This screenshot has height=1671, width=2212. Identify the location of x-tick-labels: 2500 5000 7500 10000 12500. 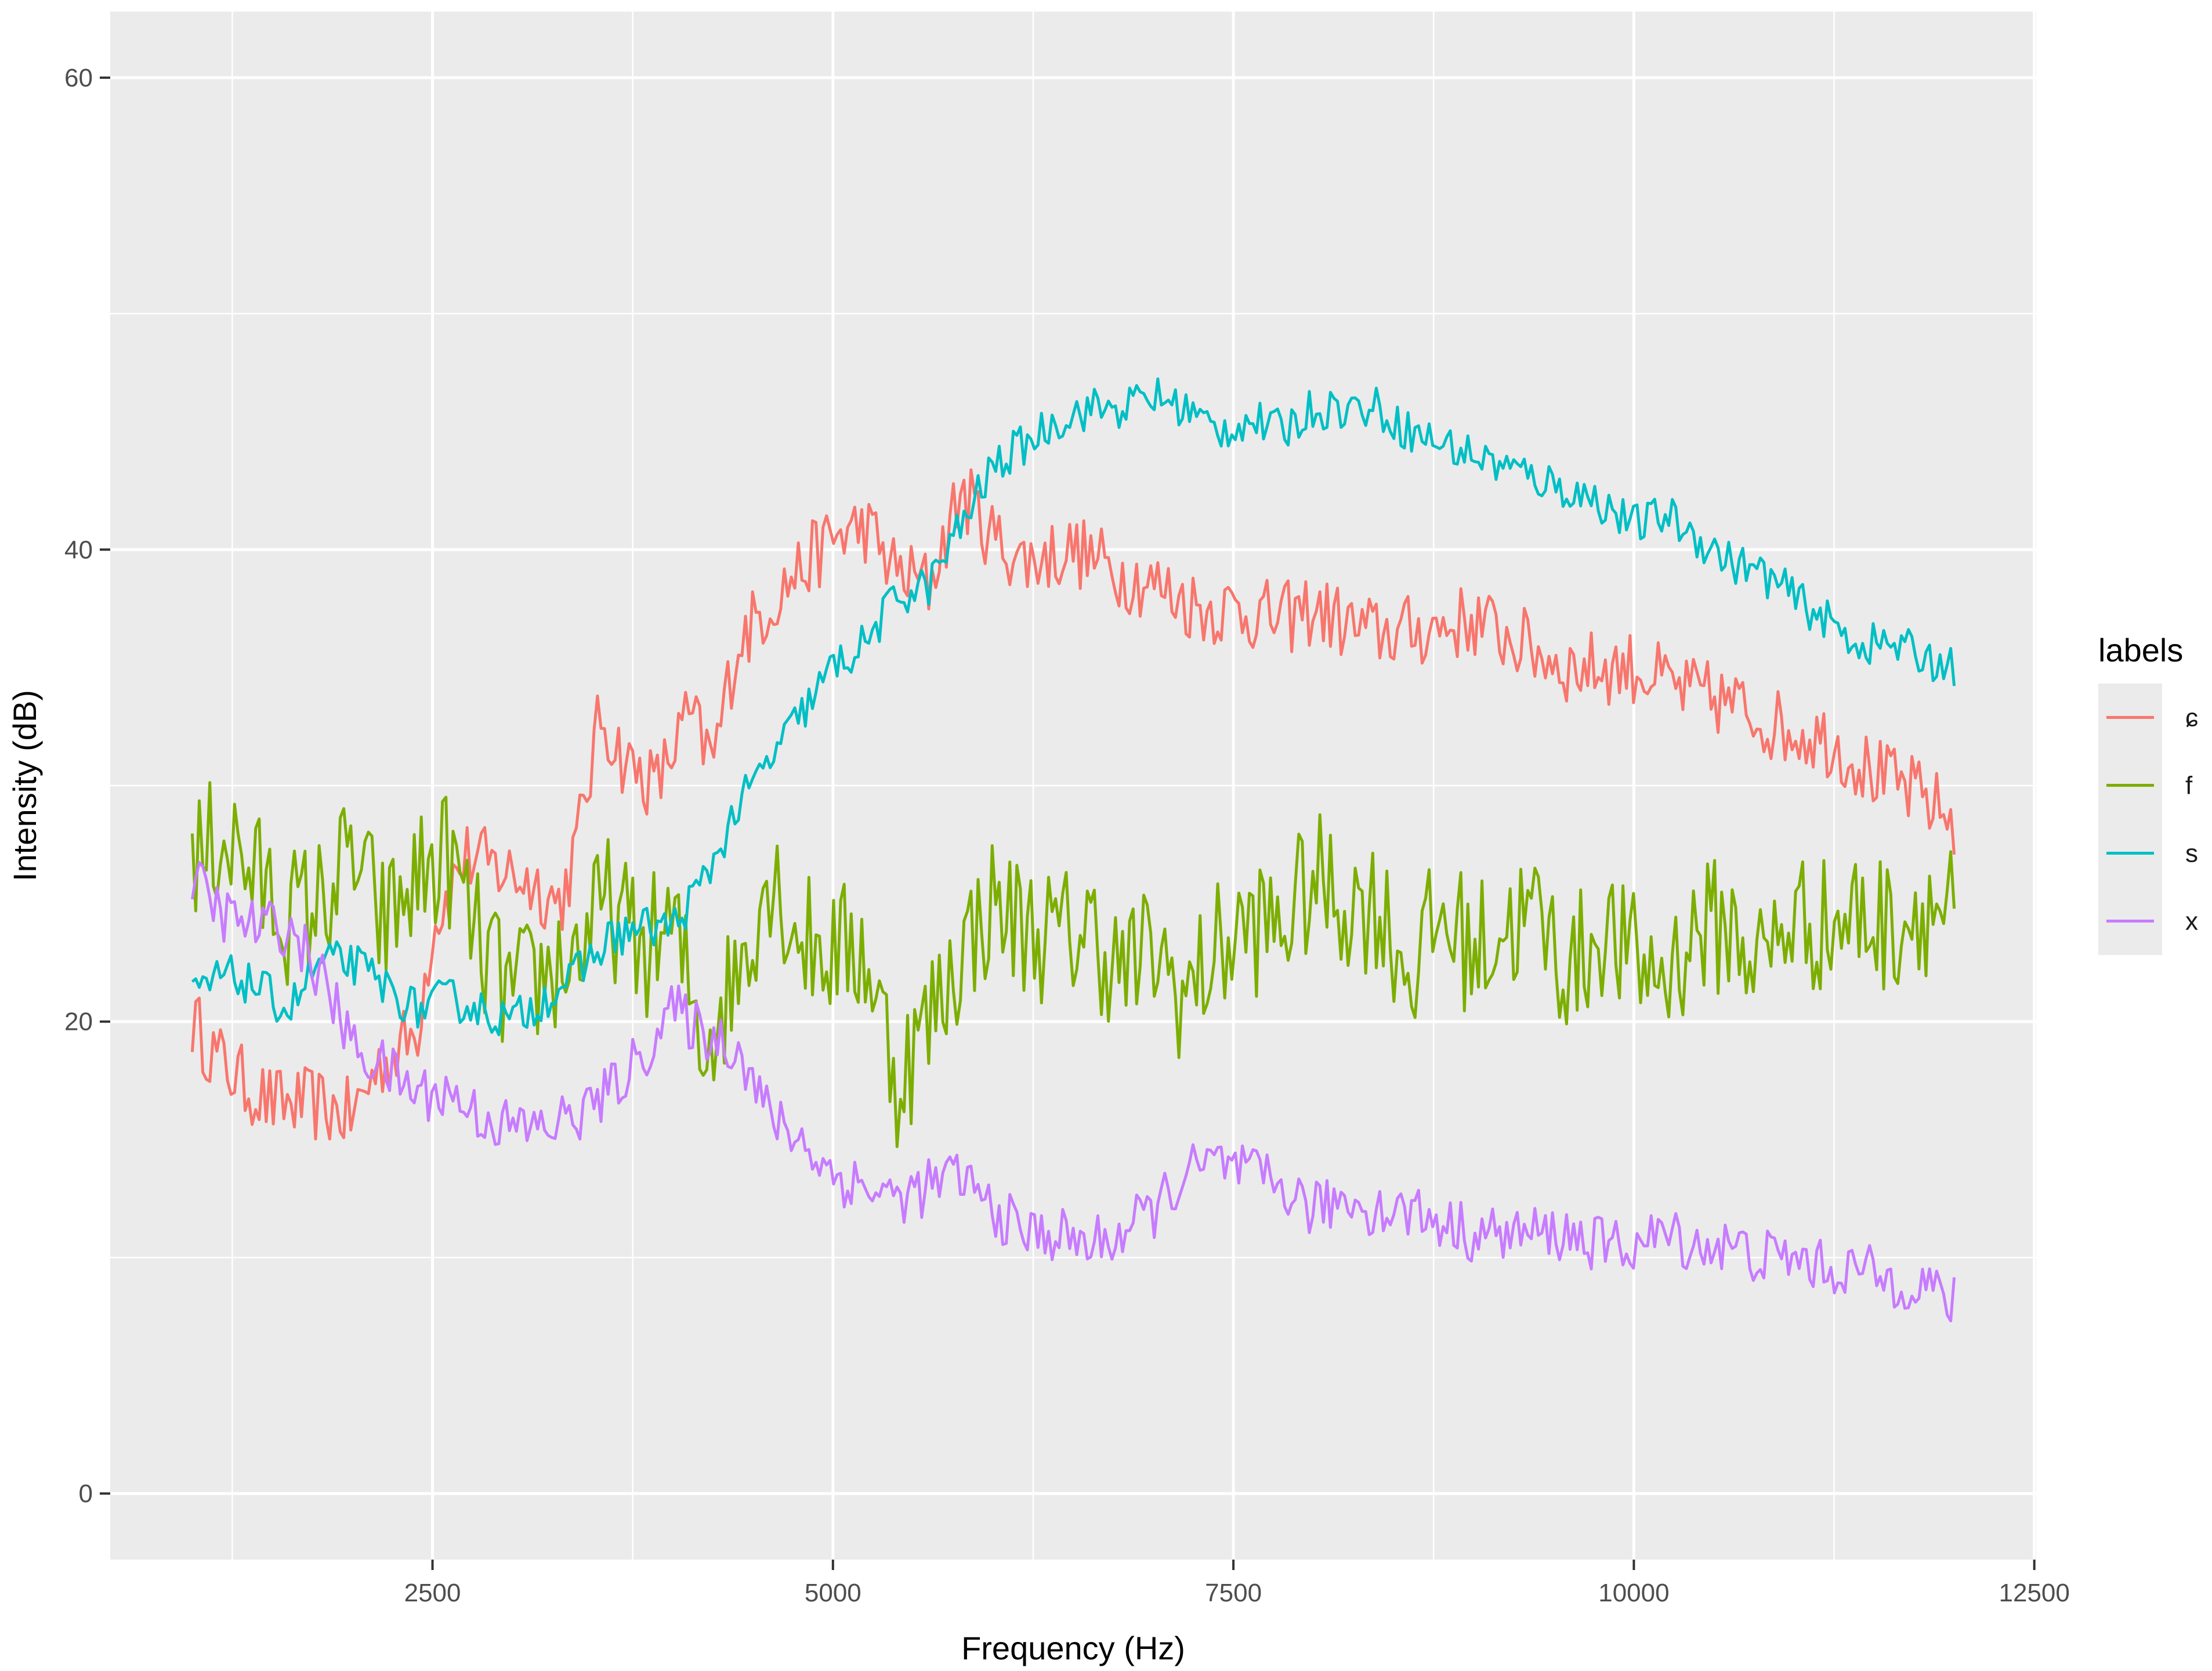
(1237, 1593).